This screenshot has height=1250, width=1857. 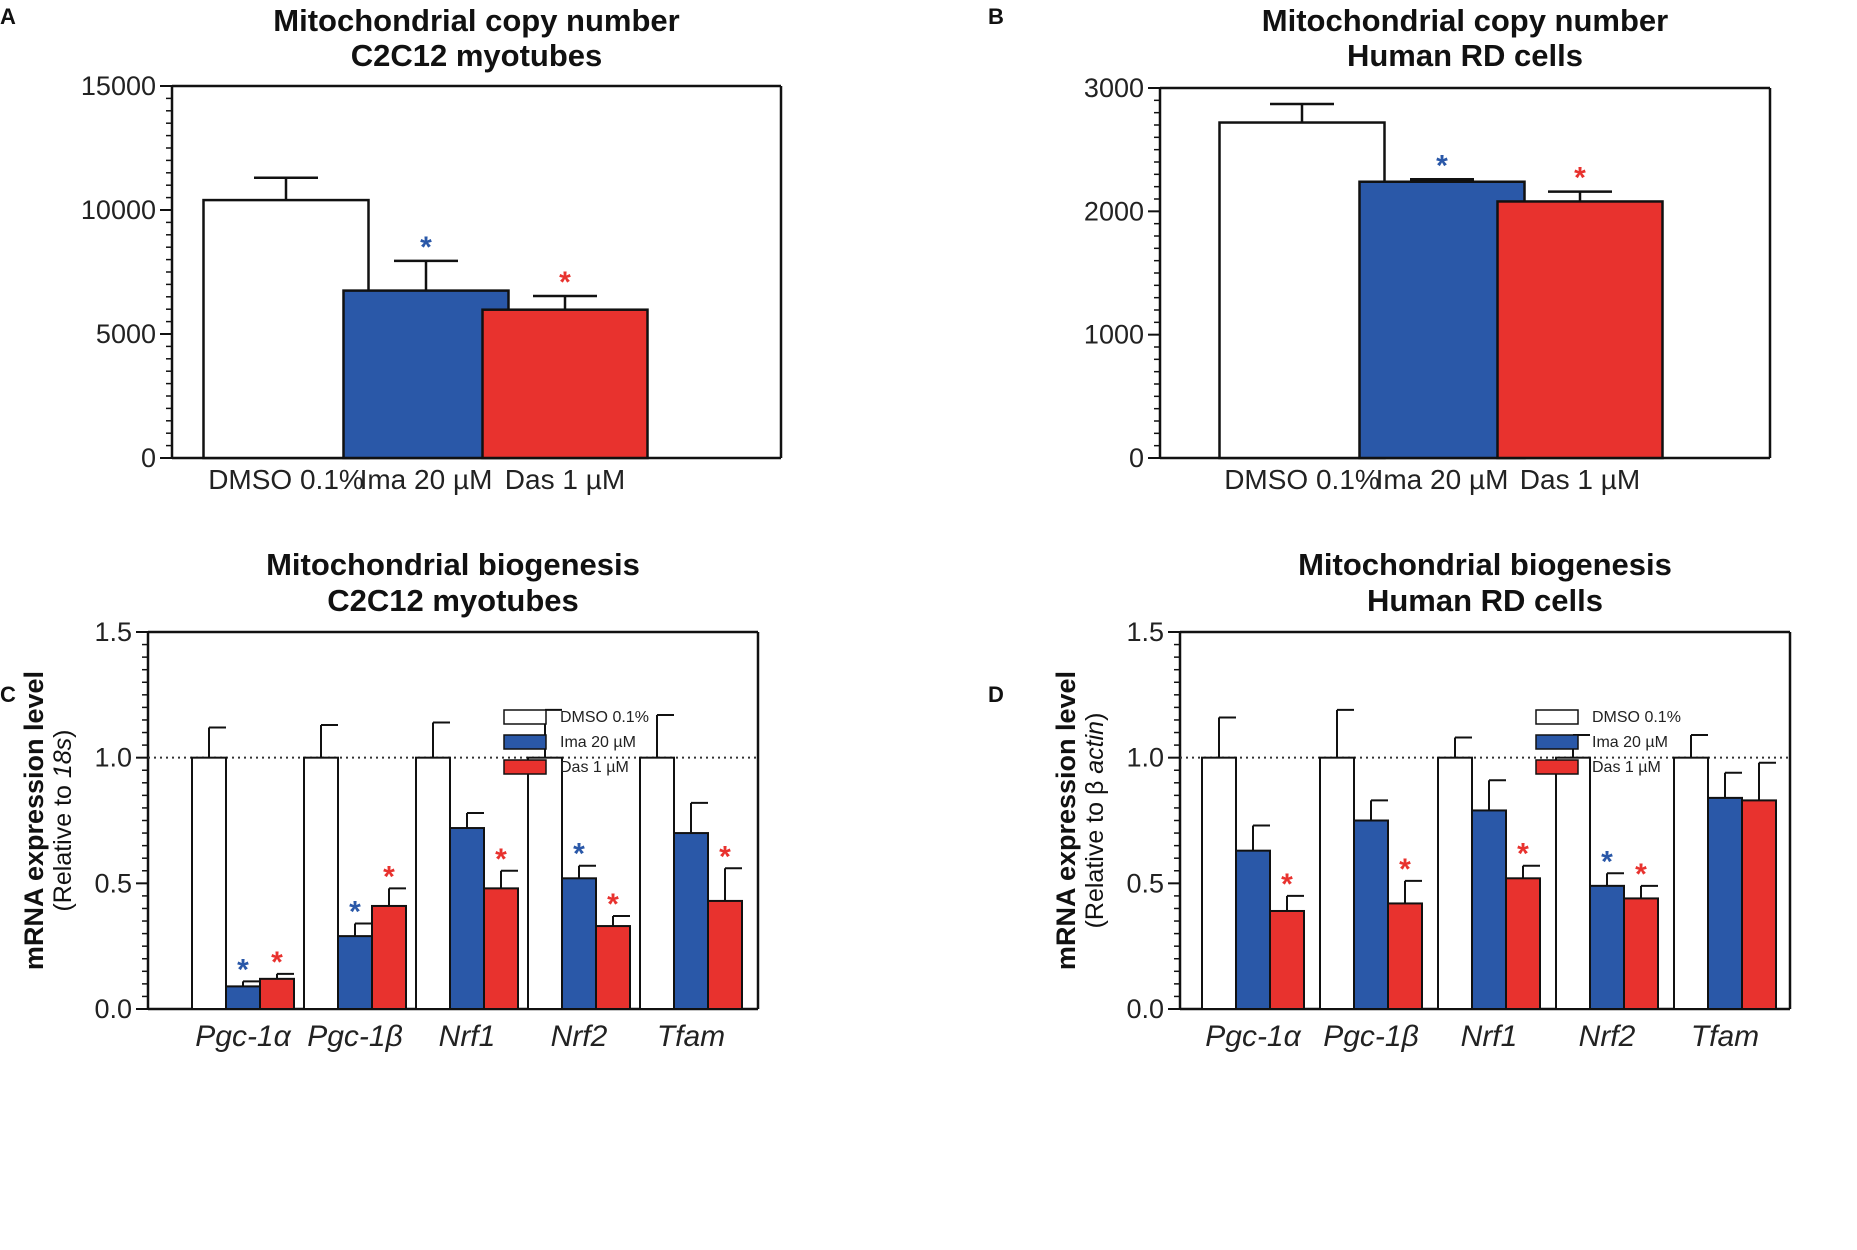 I want to click on legend-label: Ima 20 µM, so click(x=598, y=742).